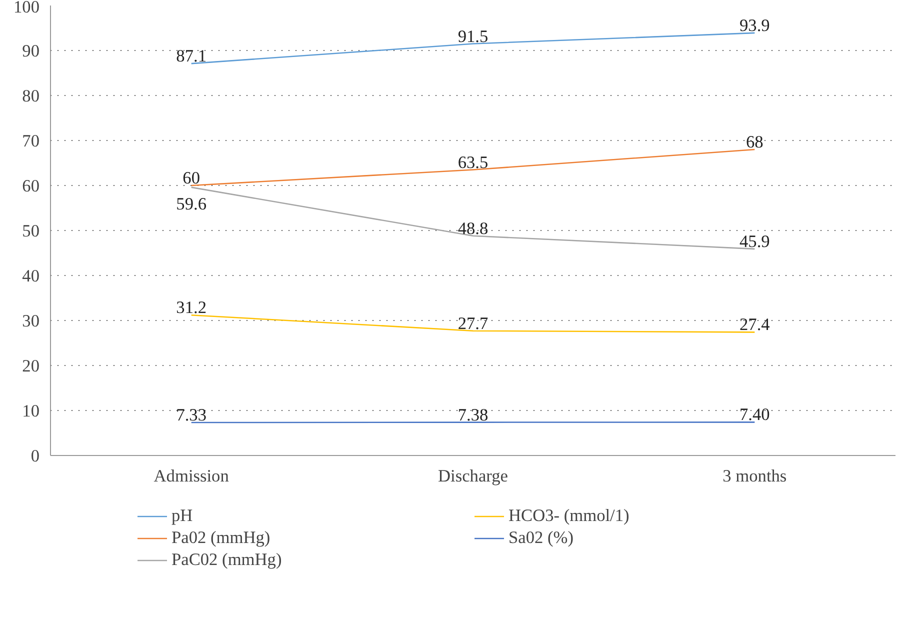 The width and height of the screenshot is (917, 627). What do you see at coordinates (31, 141) in the screenshot?
I see `y-tick-label: 70` at bounding box center [31, 141].